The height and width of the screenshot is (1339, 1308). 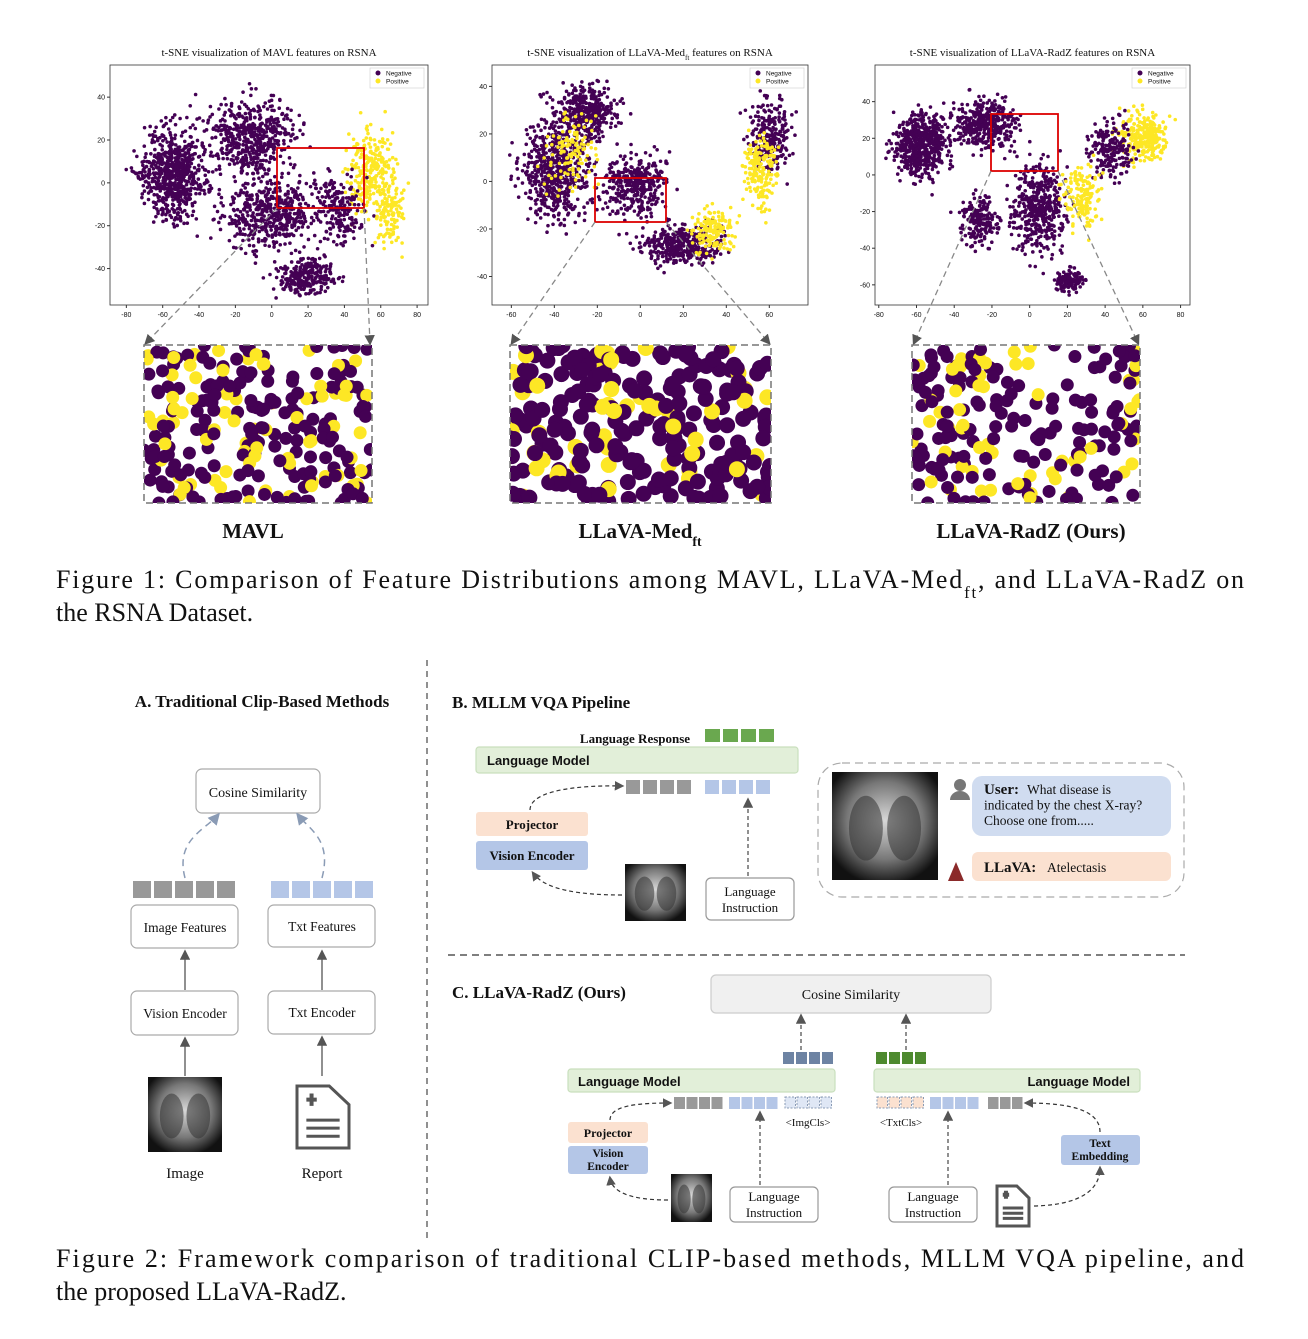 What do you see at coordinates (258, 424) in the screenshot?
I see `zoom-frame` at bounding box center [258, 424].